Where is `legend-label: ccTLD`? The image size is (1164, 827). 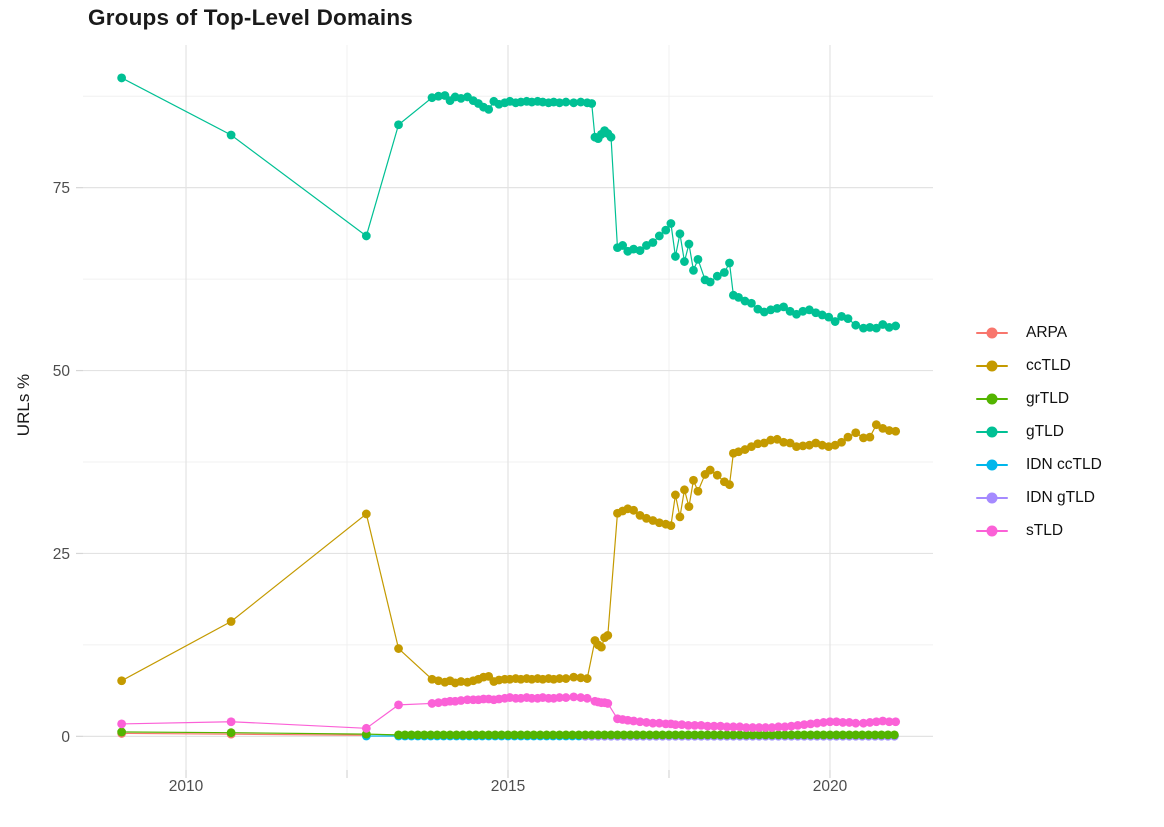
legend-label: ccTLD is located at coordinates (1048, 365).